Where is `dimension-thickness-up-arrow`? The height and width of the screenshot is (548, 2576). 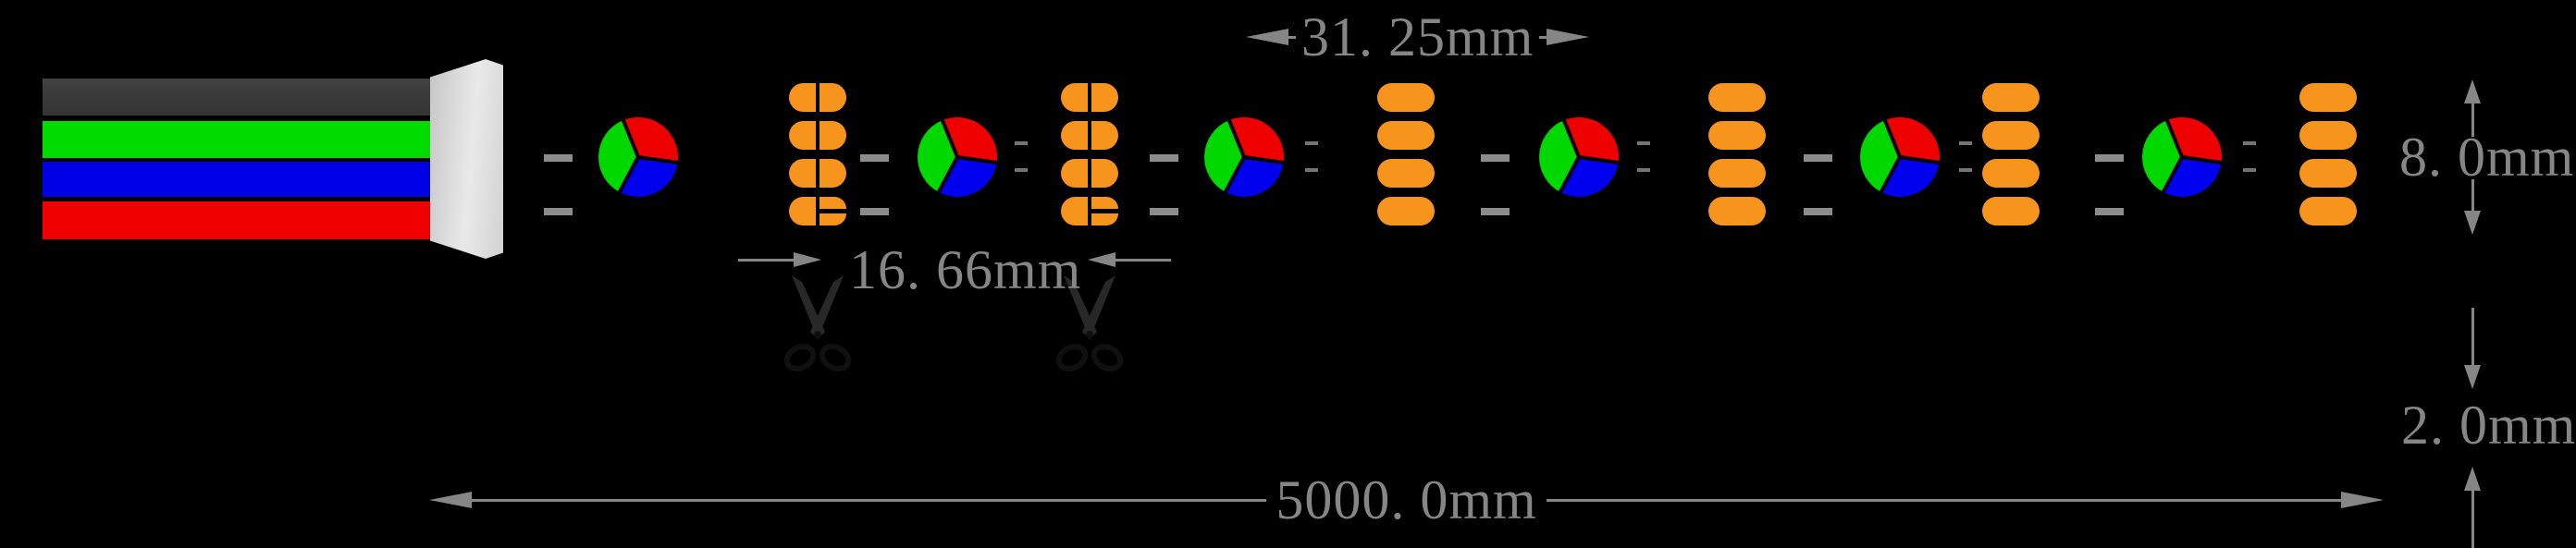 dimension-thickness-up-arrow is located at coordinates (2472, 507).